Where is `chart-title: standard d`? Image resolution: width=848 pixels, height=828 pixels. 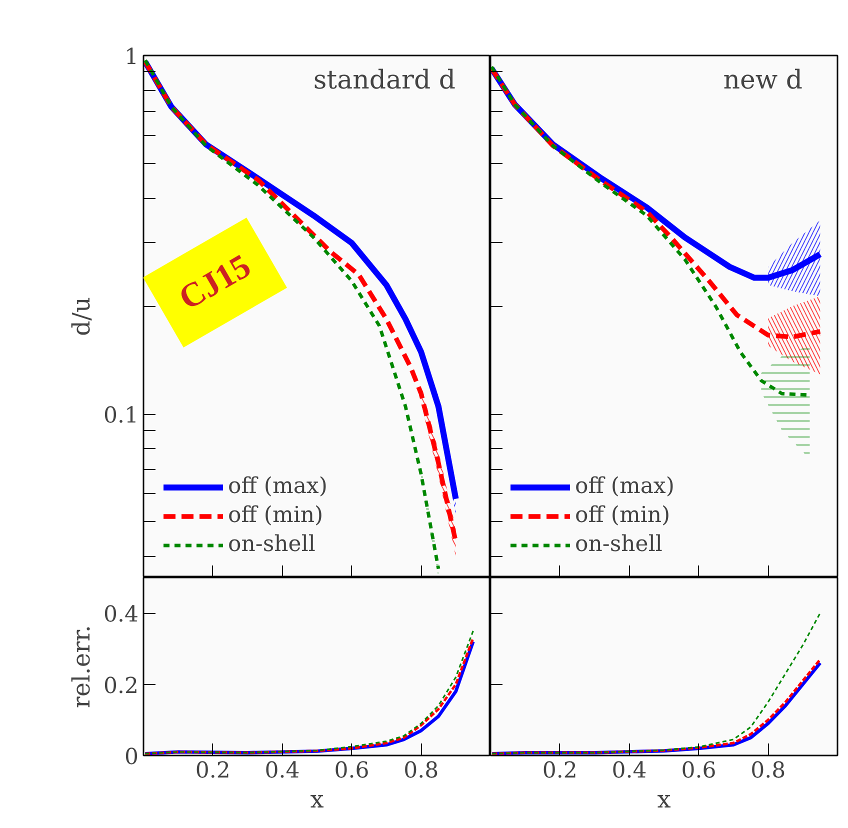
chart-title: standard d is located at coordinates (384, 81).